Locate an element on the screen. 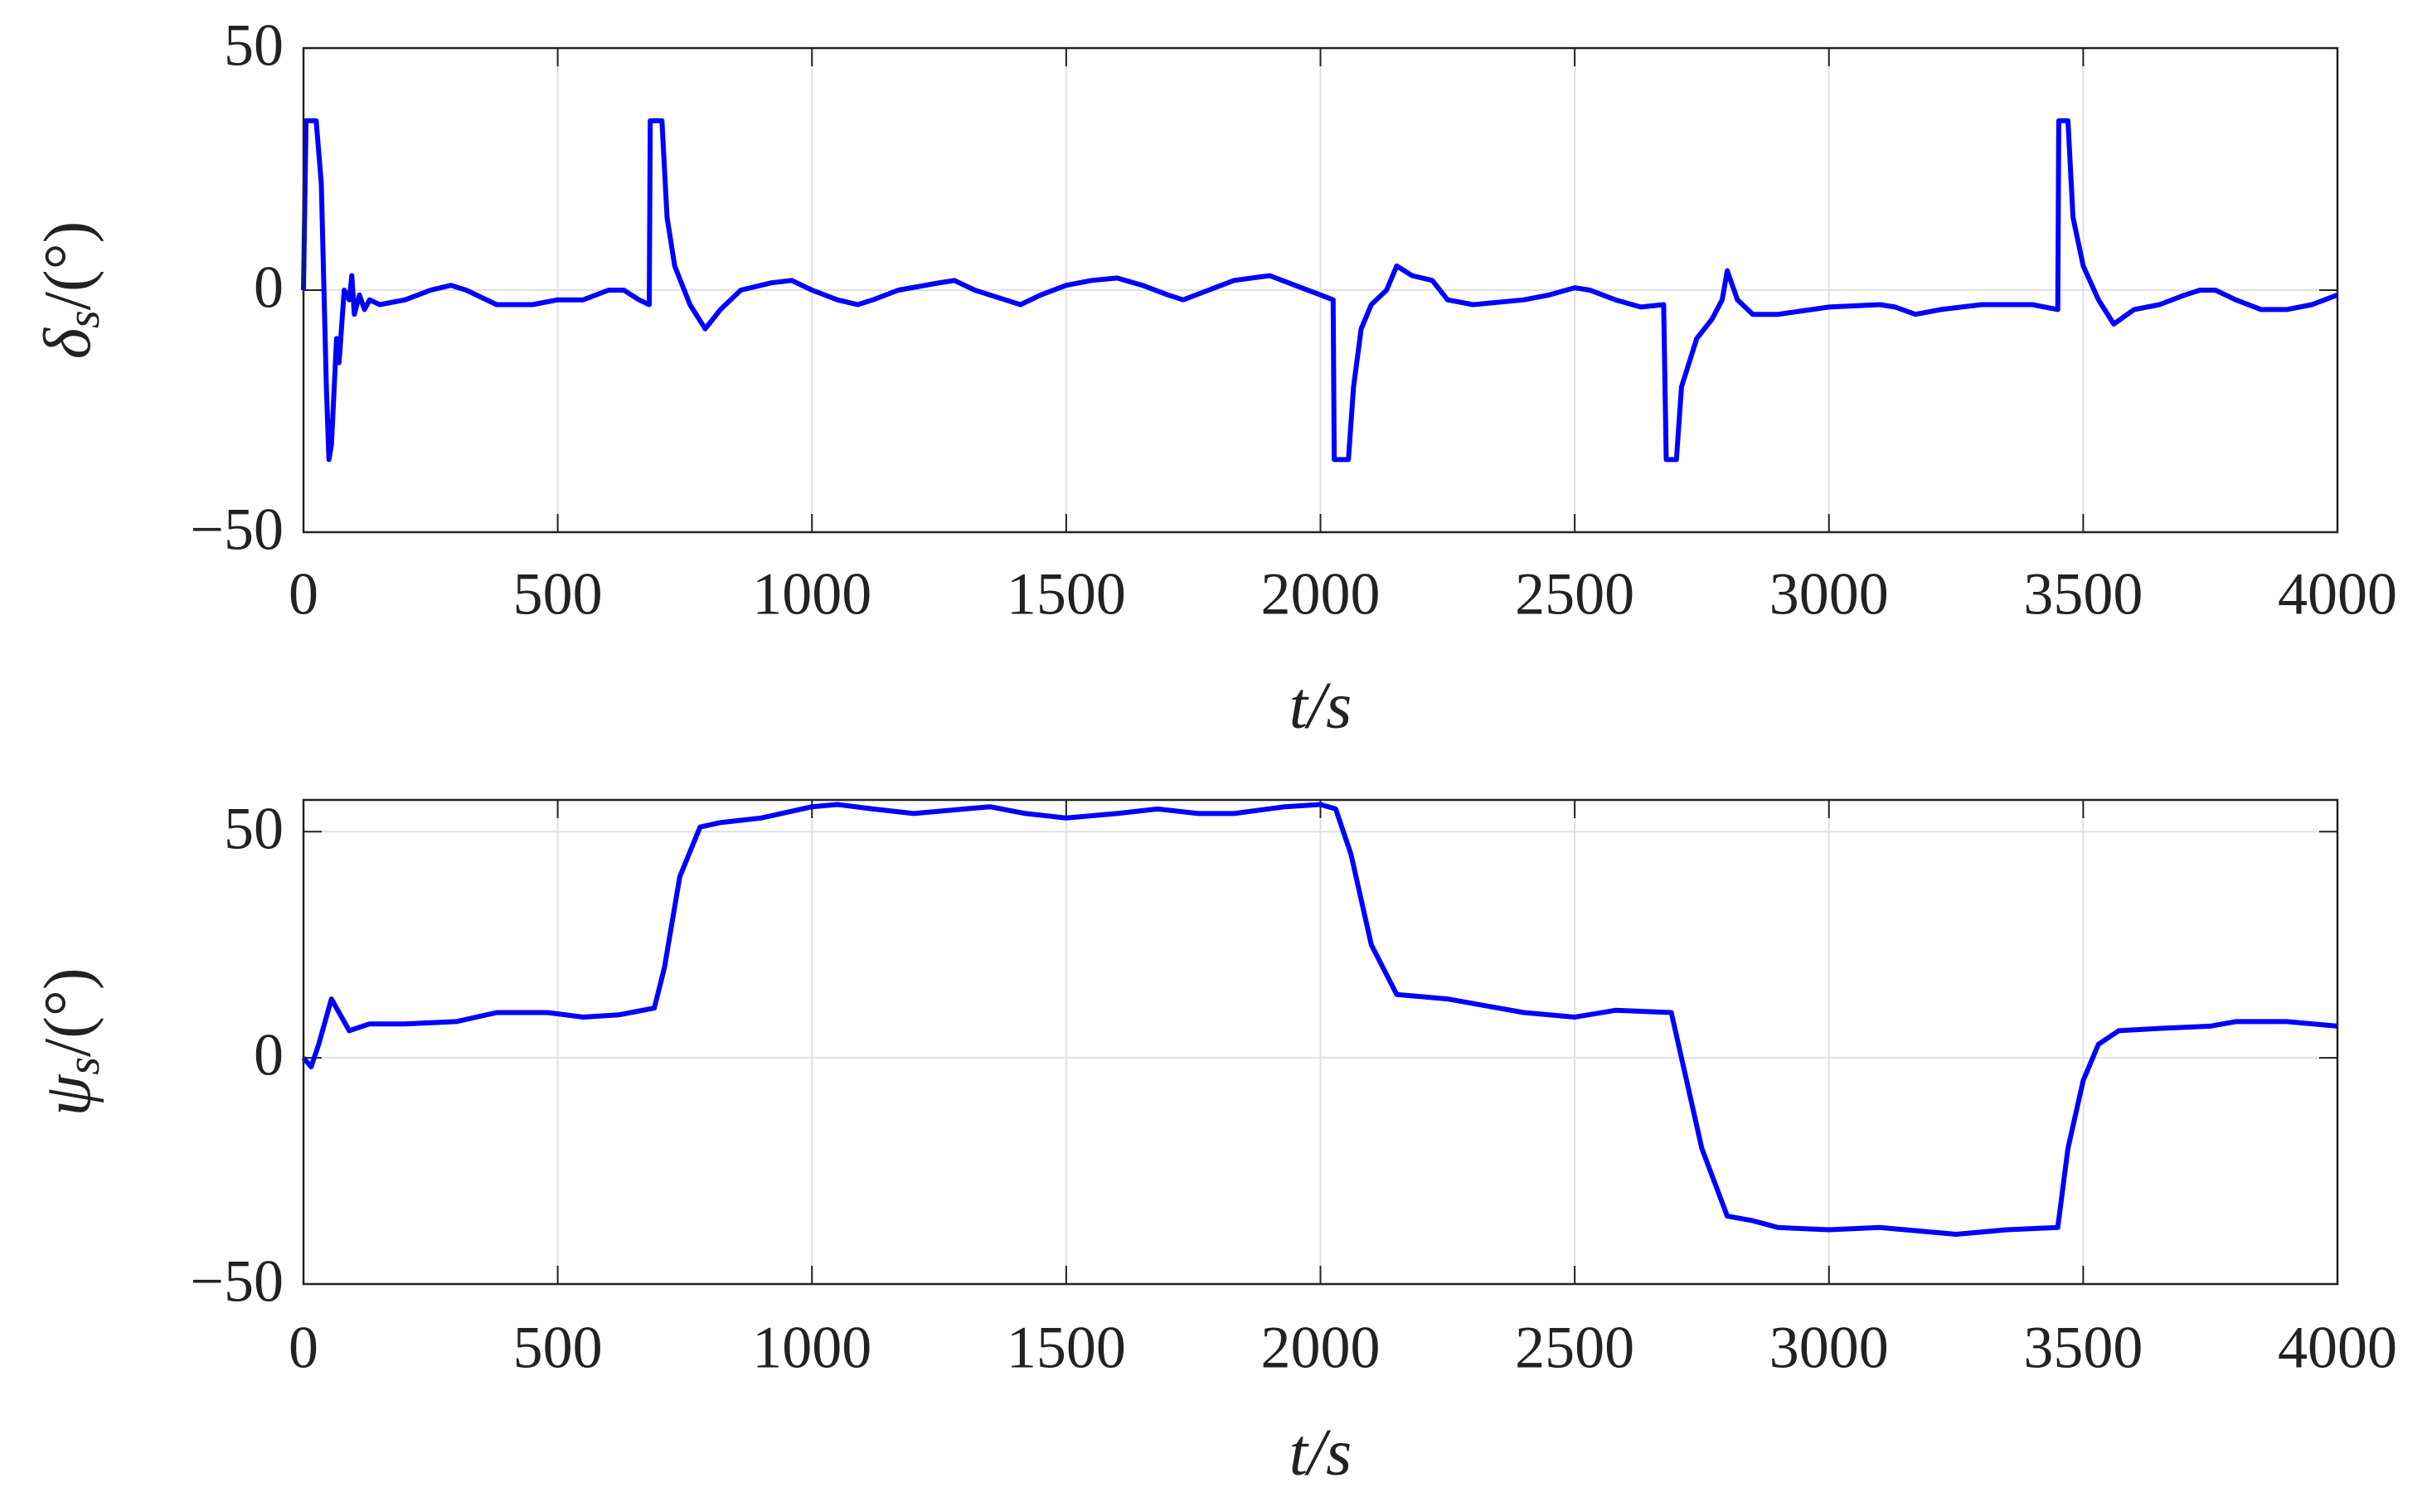  y-axis-label: δs/(°) is located at coordinates (70, 290).